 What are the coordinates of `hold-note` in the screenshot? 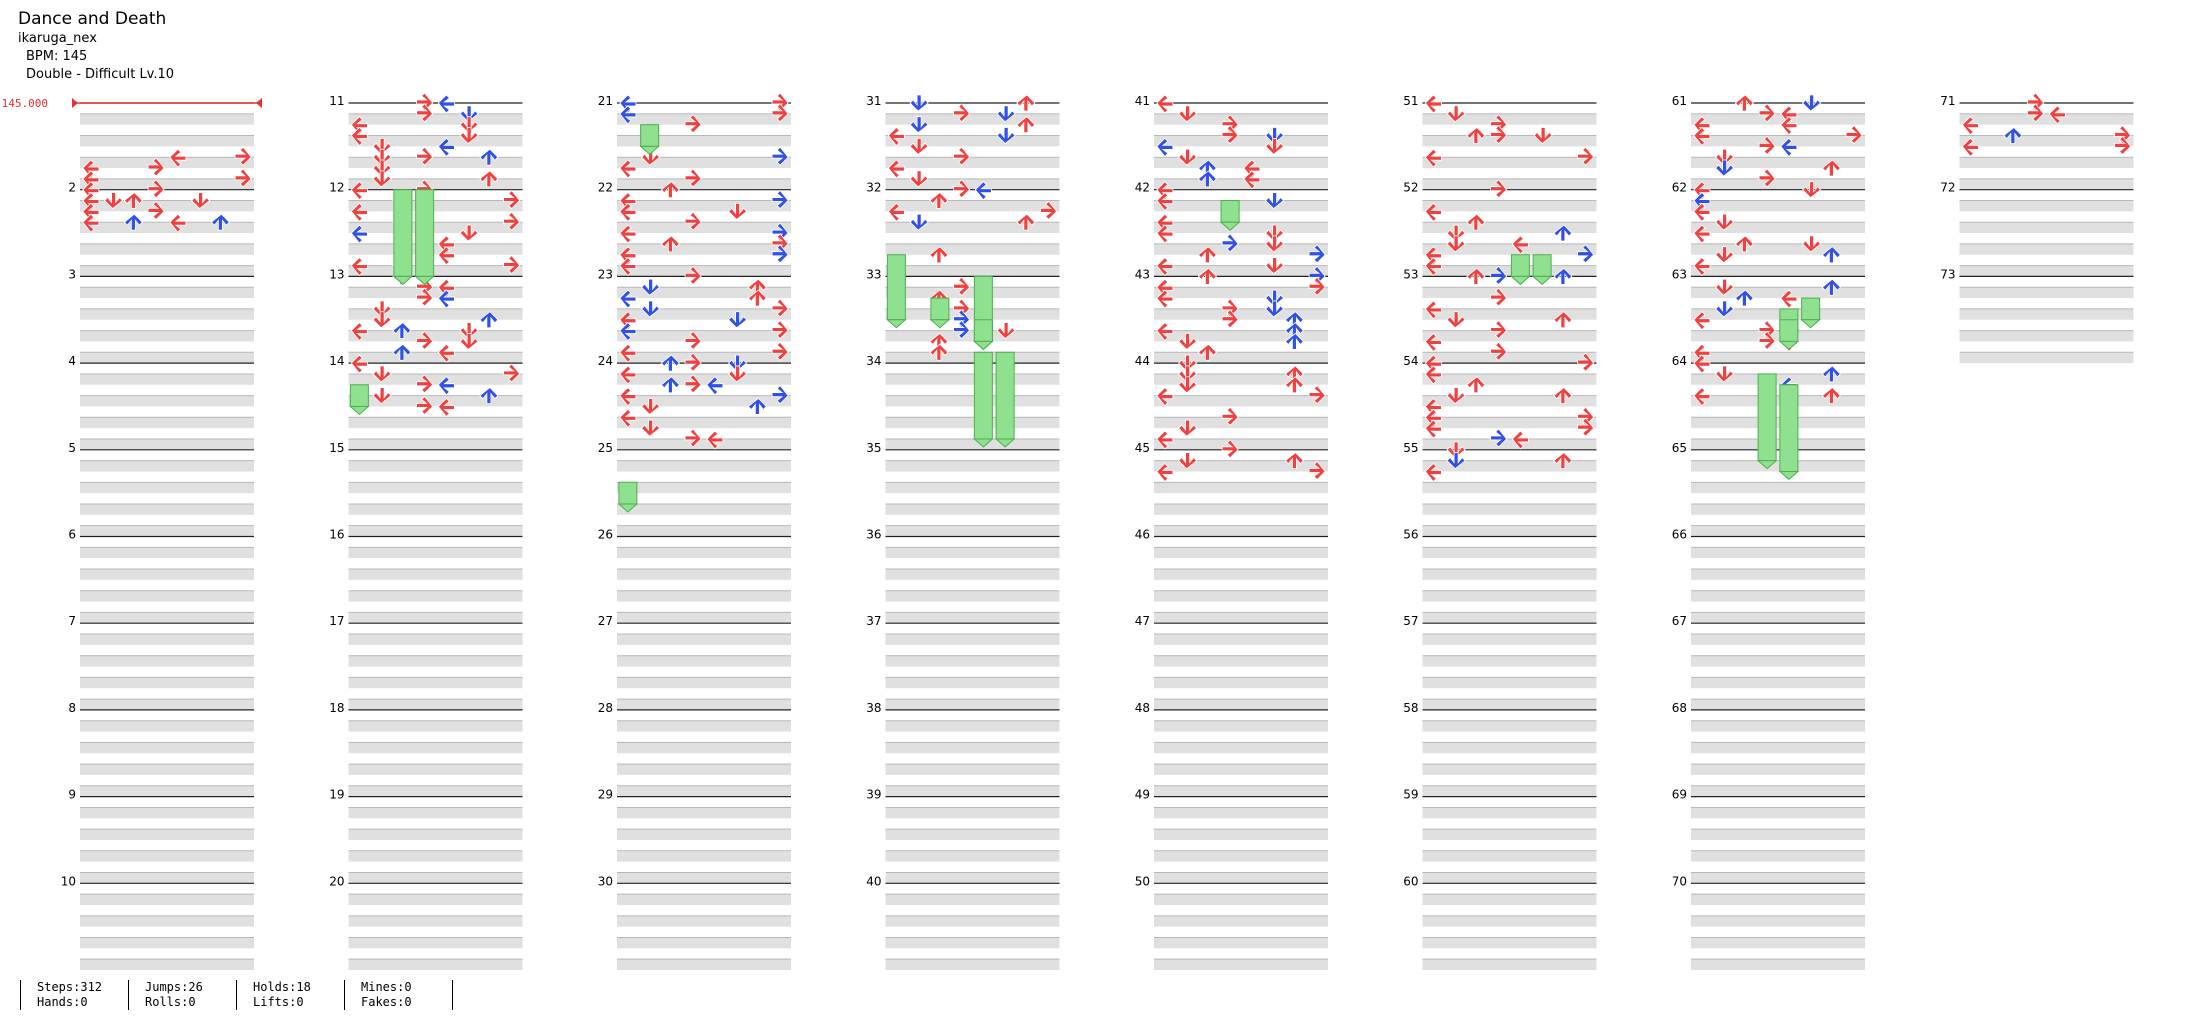 It's located at (424, 237).